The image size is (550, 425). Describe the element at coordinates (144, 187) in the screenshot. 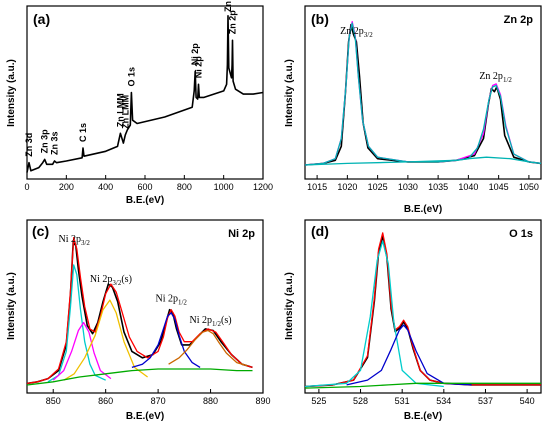

I see `panel-a-xtick-label: 600` at that location.